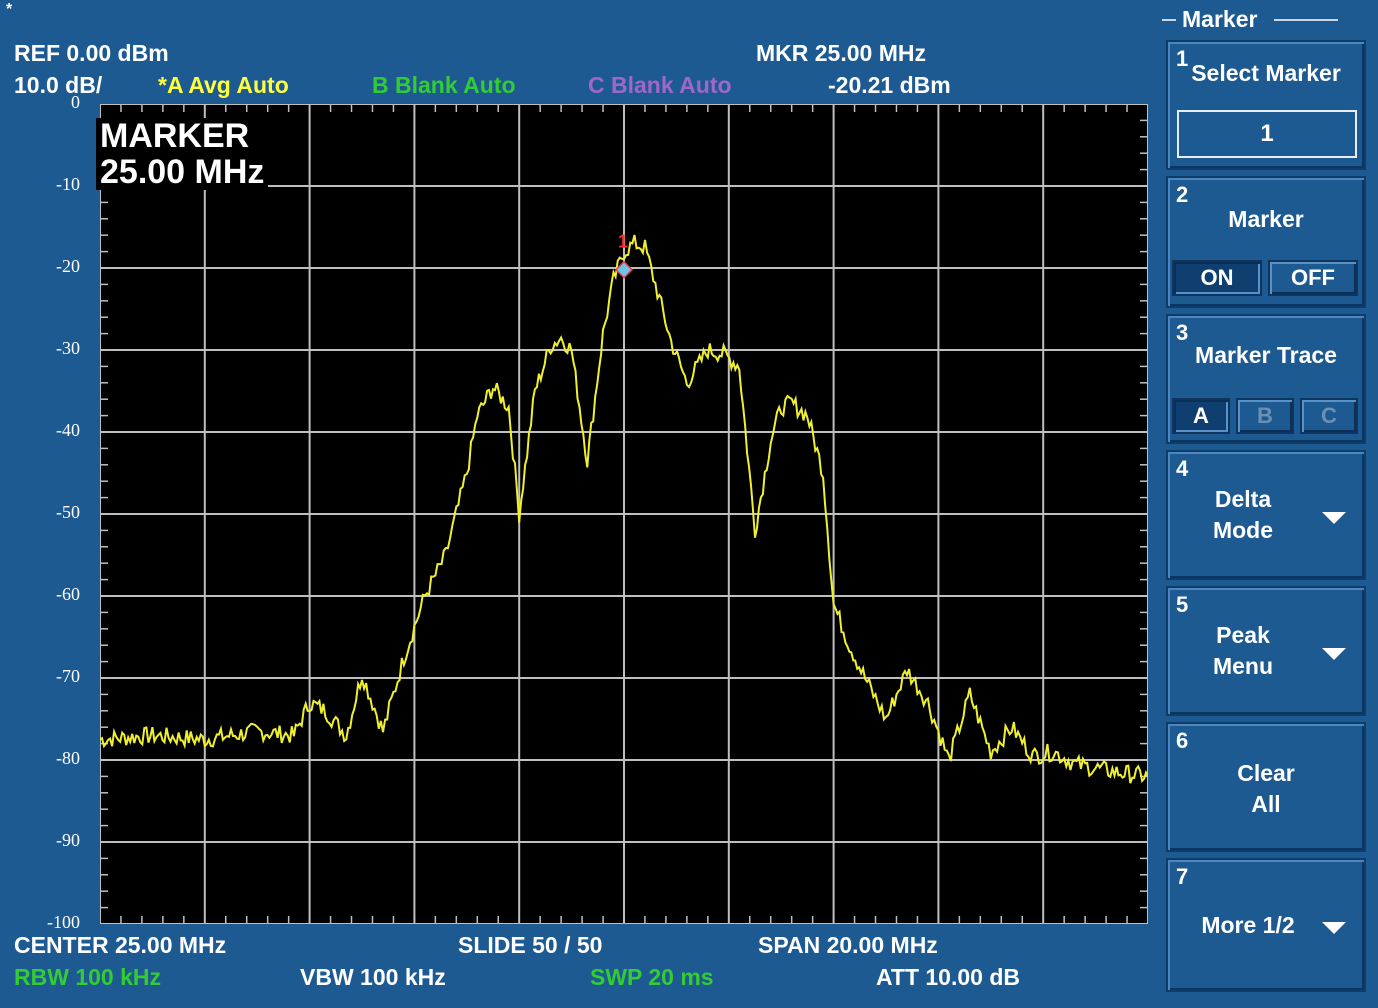 This screenshot has height=1008, width=1378. What do you see at coordinates (652, 977) in the screenshot?
I see `sweep-time-readout: SWP 20 ms` at bounding box center [652, 977].